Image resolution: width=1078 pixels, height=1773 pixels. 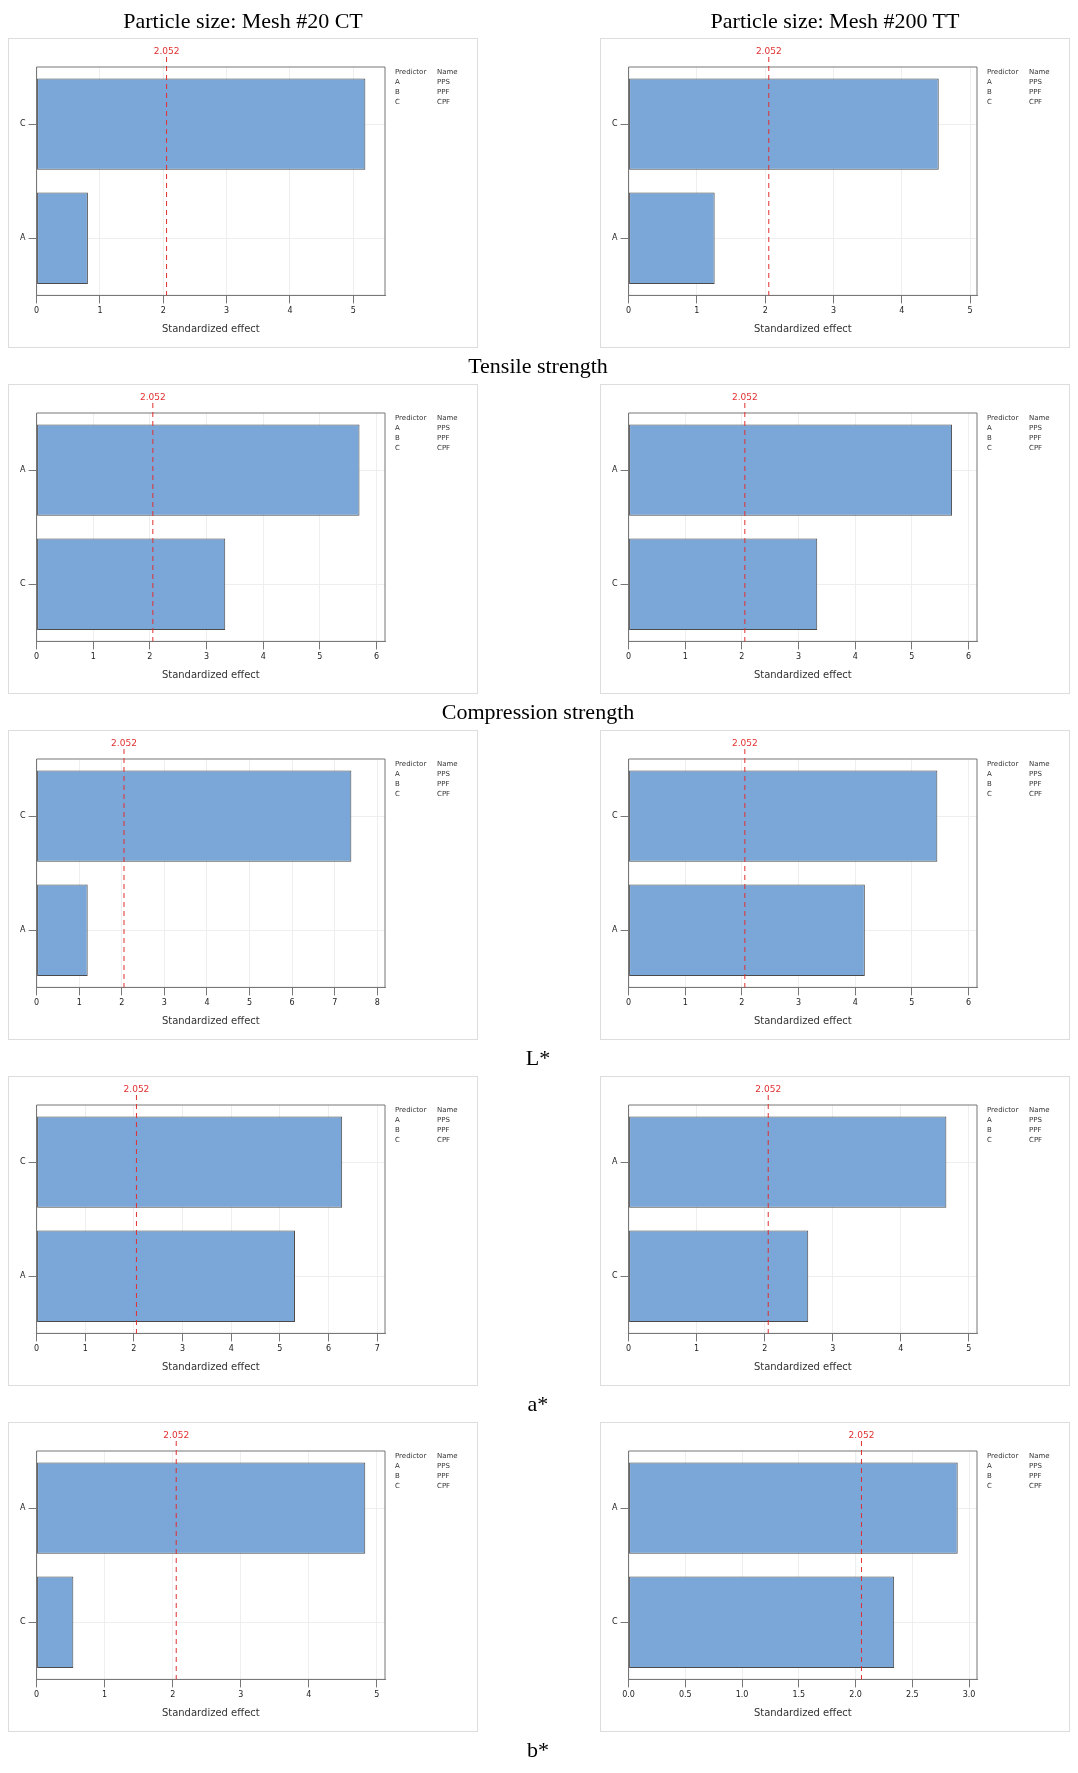 What do you see at coordinates (912, 1695) in the screenshot?
I see `x-tick-label: 2.5` at bounding box center [912, 1695].